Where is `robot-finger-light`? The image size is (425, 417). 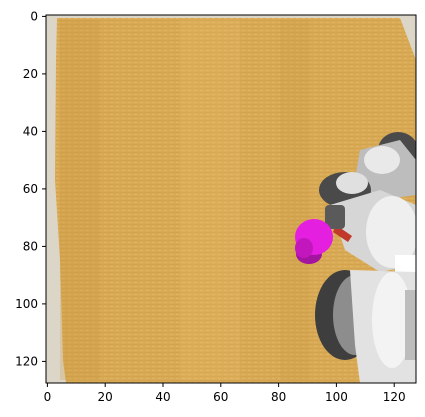 robot-finger-light is located at coordinates (405, 264).